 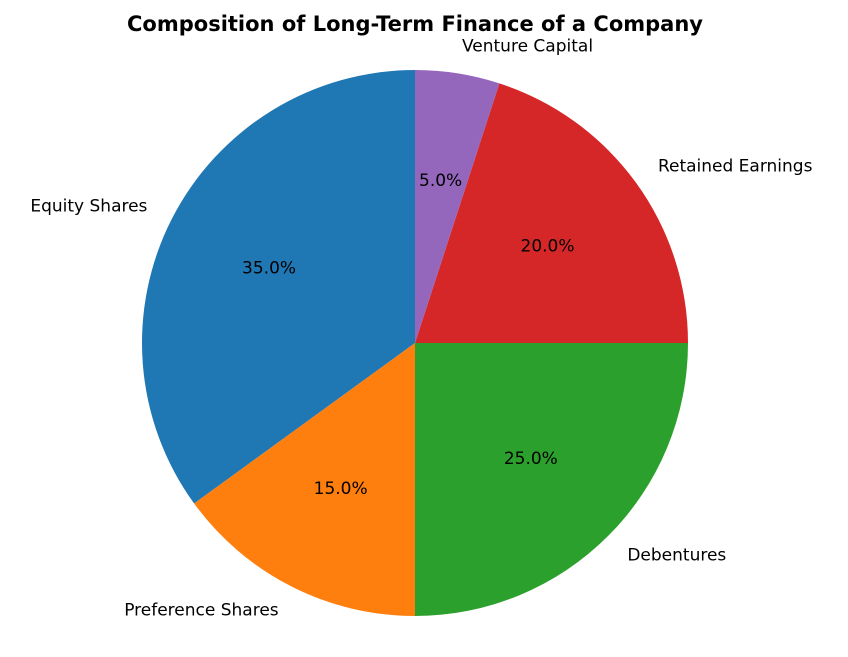 I want to click on slice-label: Venture Capital, so click(x=527, y=46).